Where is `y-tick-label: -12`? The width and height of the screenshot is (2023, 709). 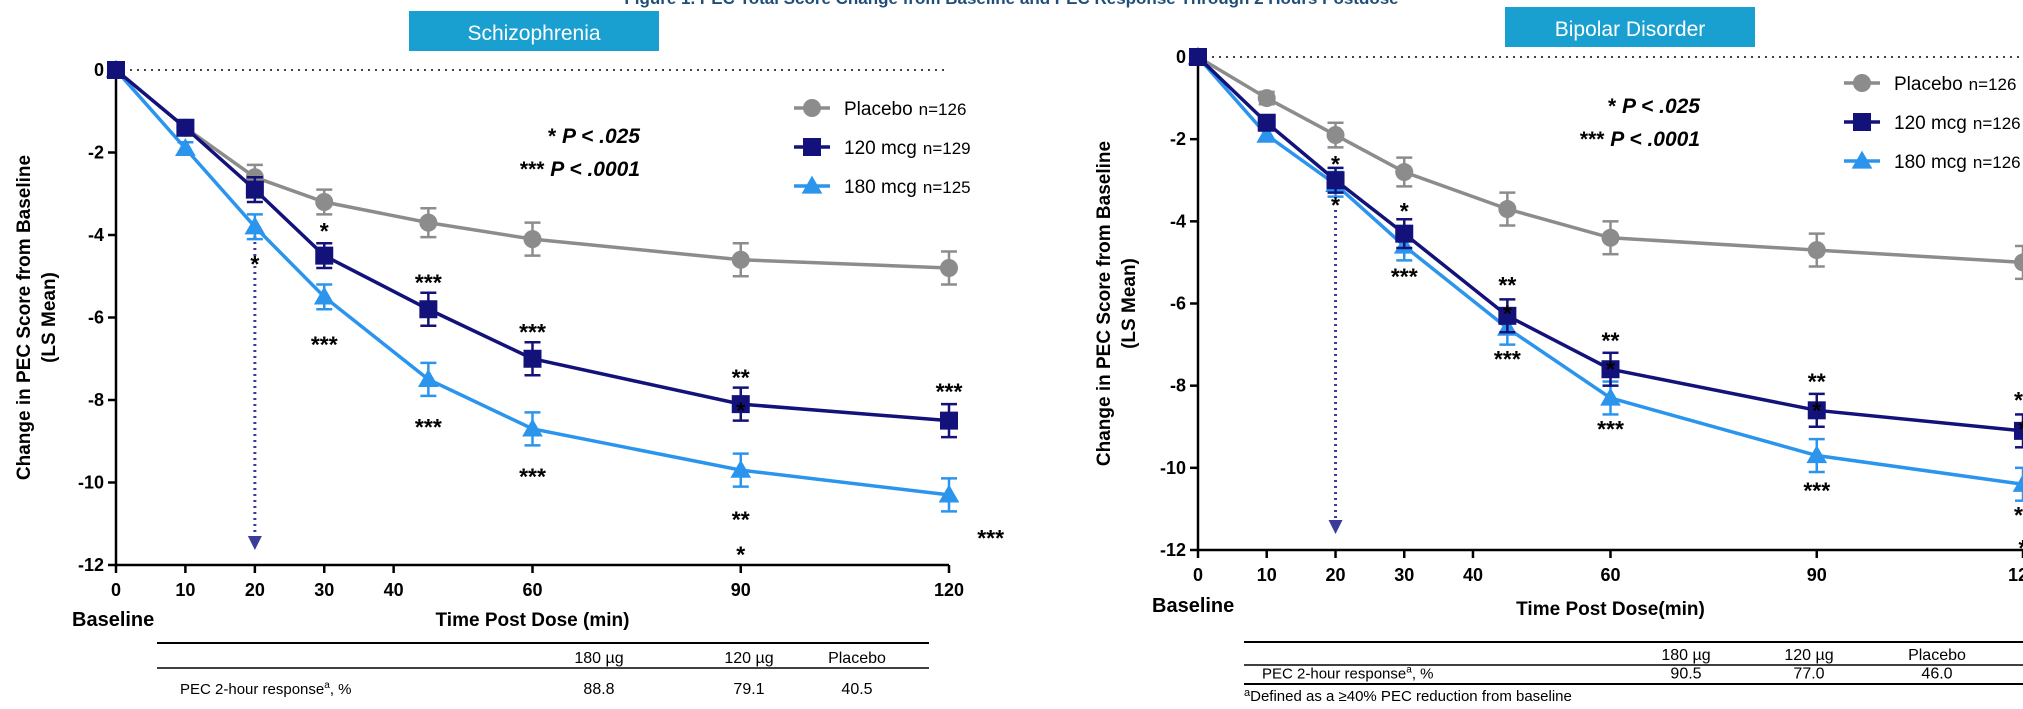 y-tick-label: -12 is located at coordinates (91, 565).